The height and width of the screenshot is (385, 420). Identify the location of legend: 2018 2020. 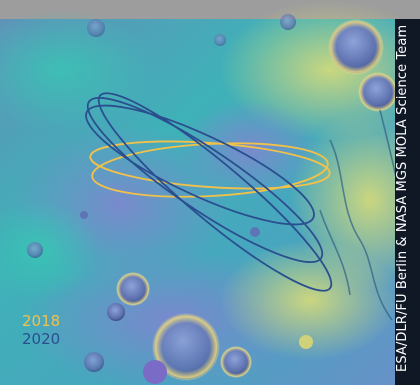
(41, 330).